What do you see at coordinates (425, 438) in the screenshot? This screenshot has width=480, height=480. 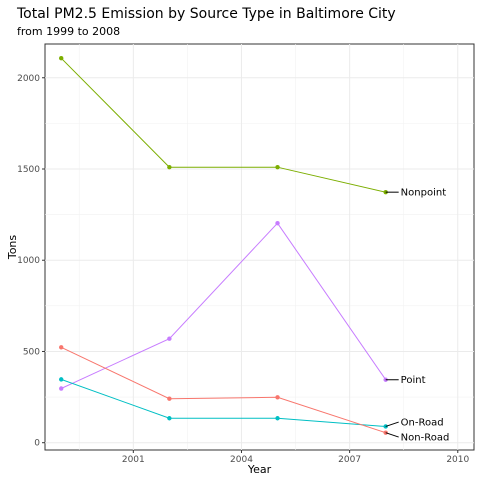 I see `series-label: Non-Road` at bounding box center [425, 438].